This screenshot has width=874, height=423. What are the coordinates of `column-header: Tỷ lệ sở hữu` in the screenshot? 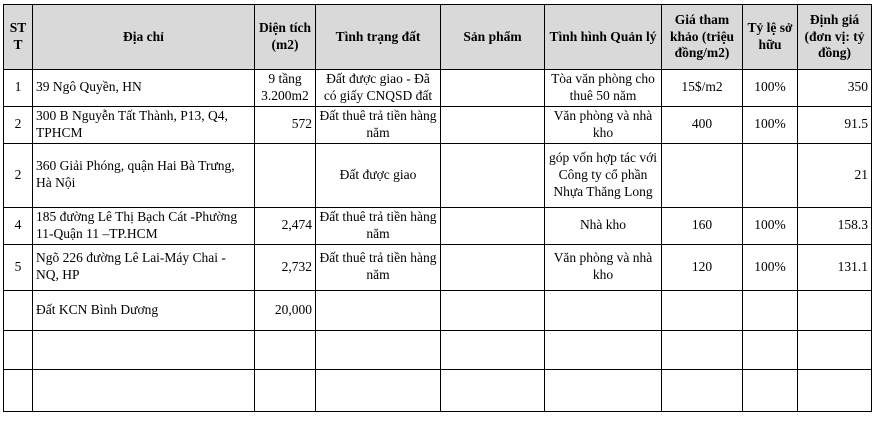 It's located at (770, 37).